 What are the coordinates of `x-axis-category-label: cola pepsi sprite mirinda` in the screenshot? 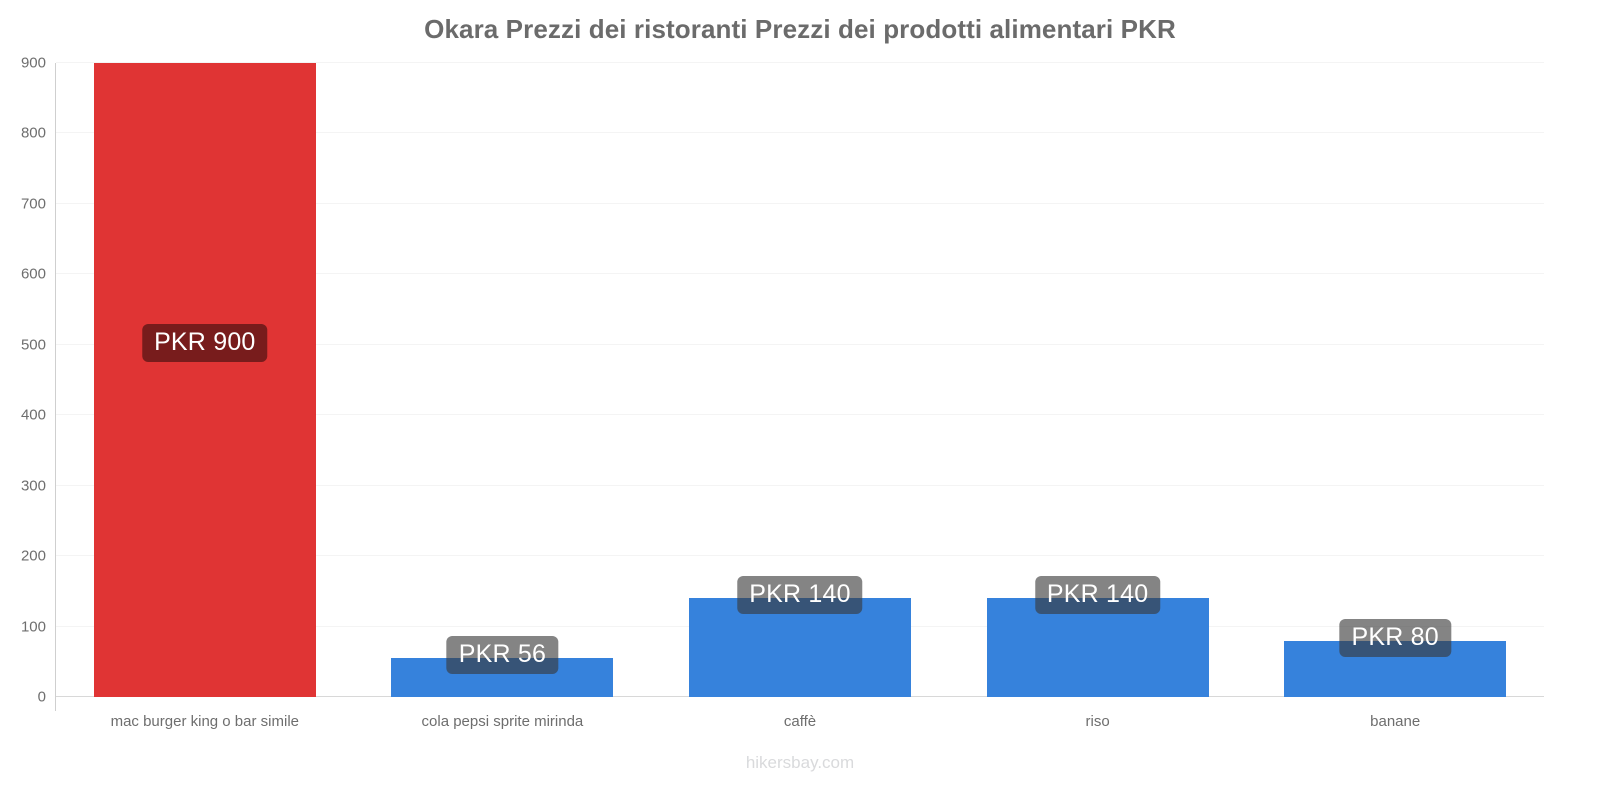 It's located at (502, 721).